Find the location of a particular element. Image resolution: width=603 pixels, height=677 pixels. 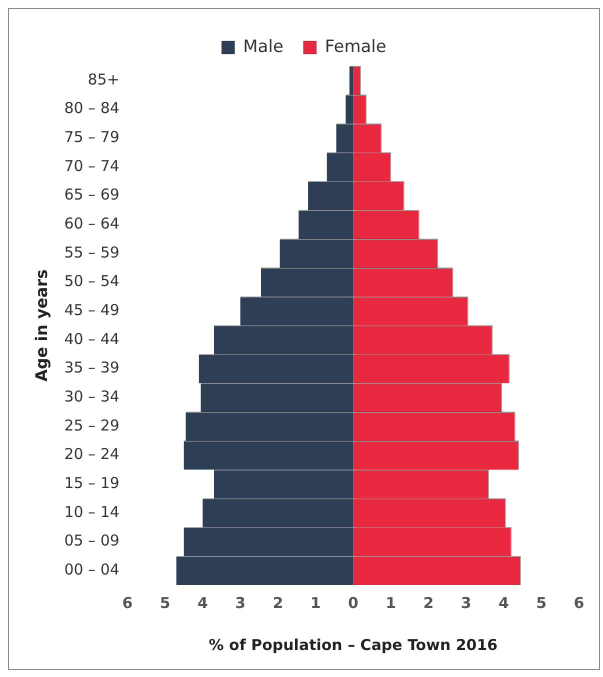

x-axis-title: % of Population – Cape Town 2016 is located at coordinates (353, 645).